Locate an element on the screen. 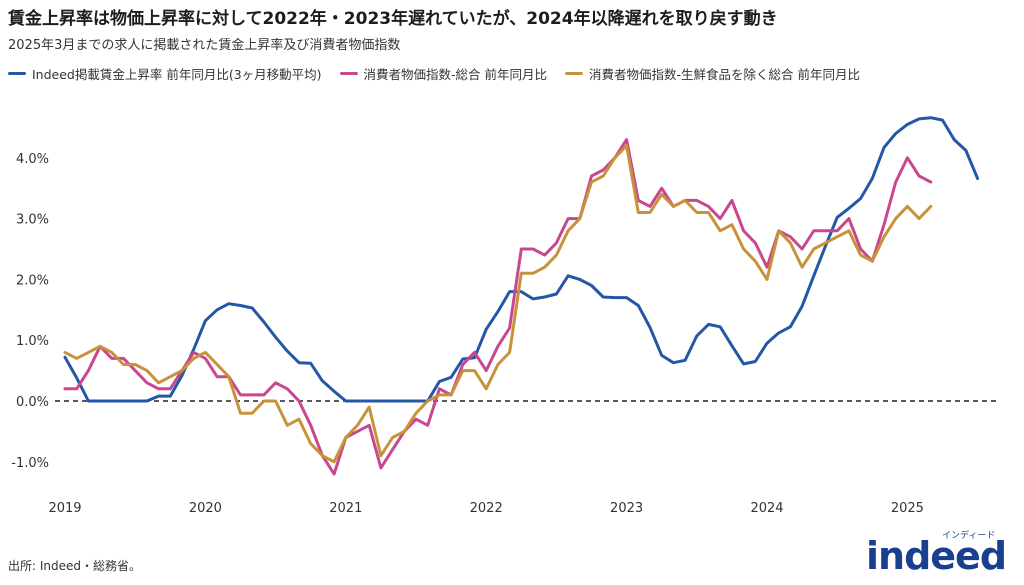  x-tick-label: 2025 is located at coordinates (907, 508).